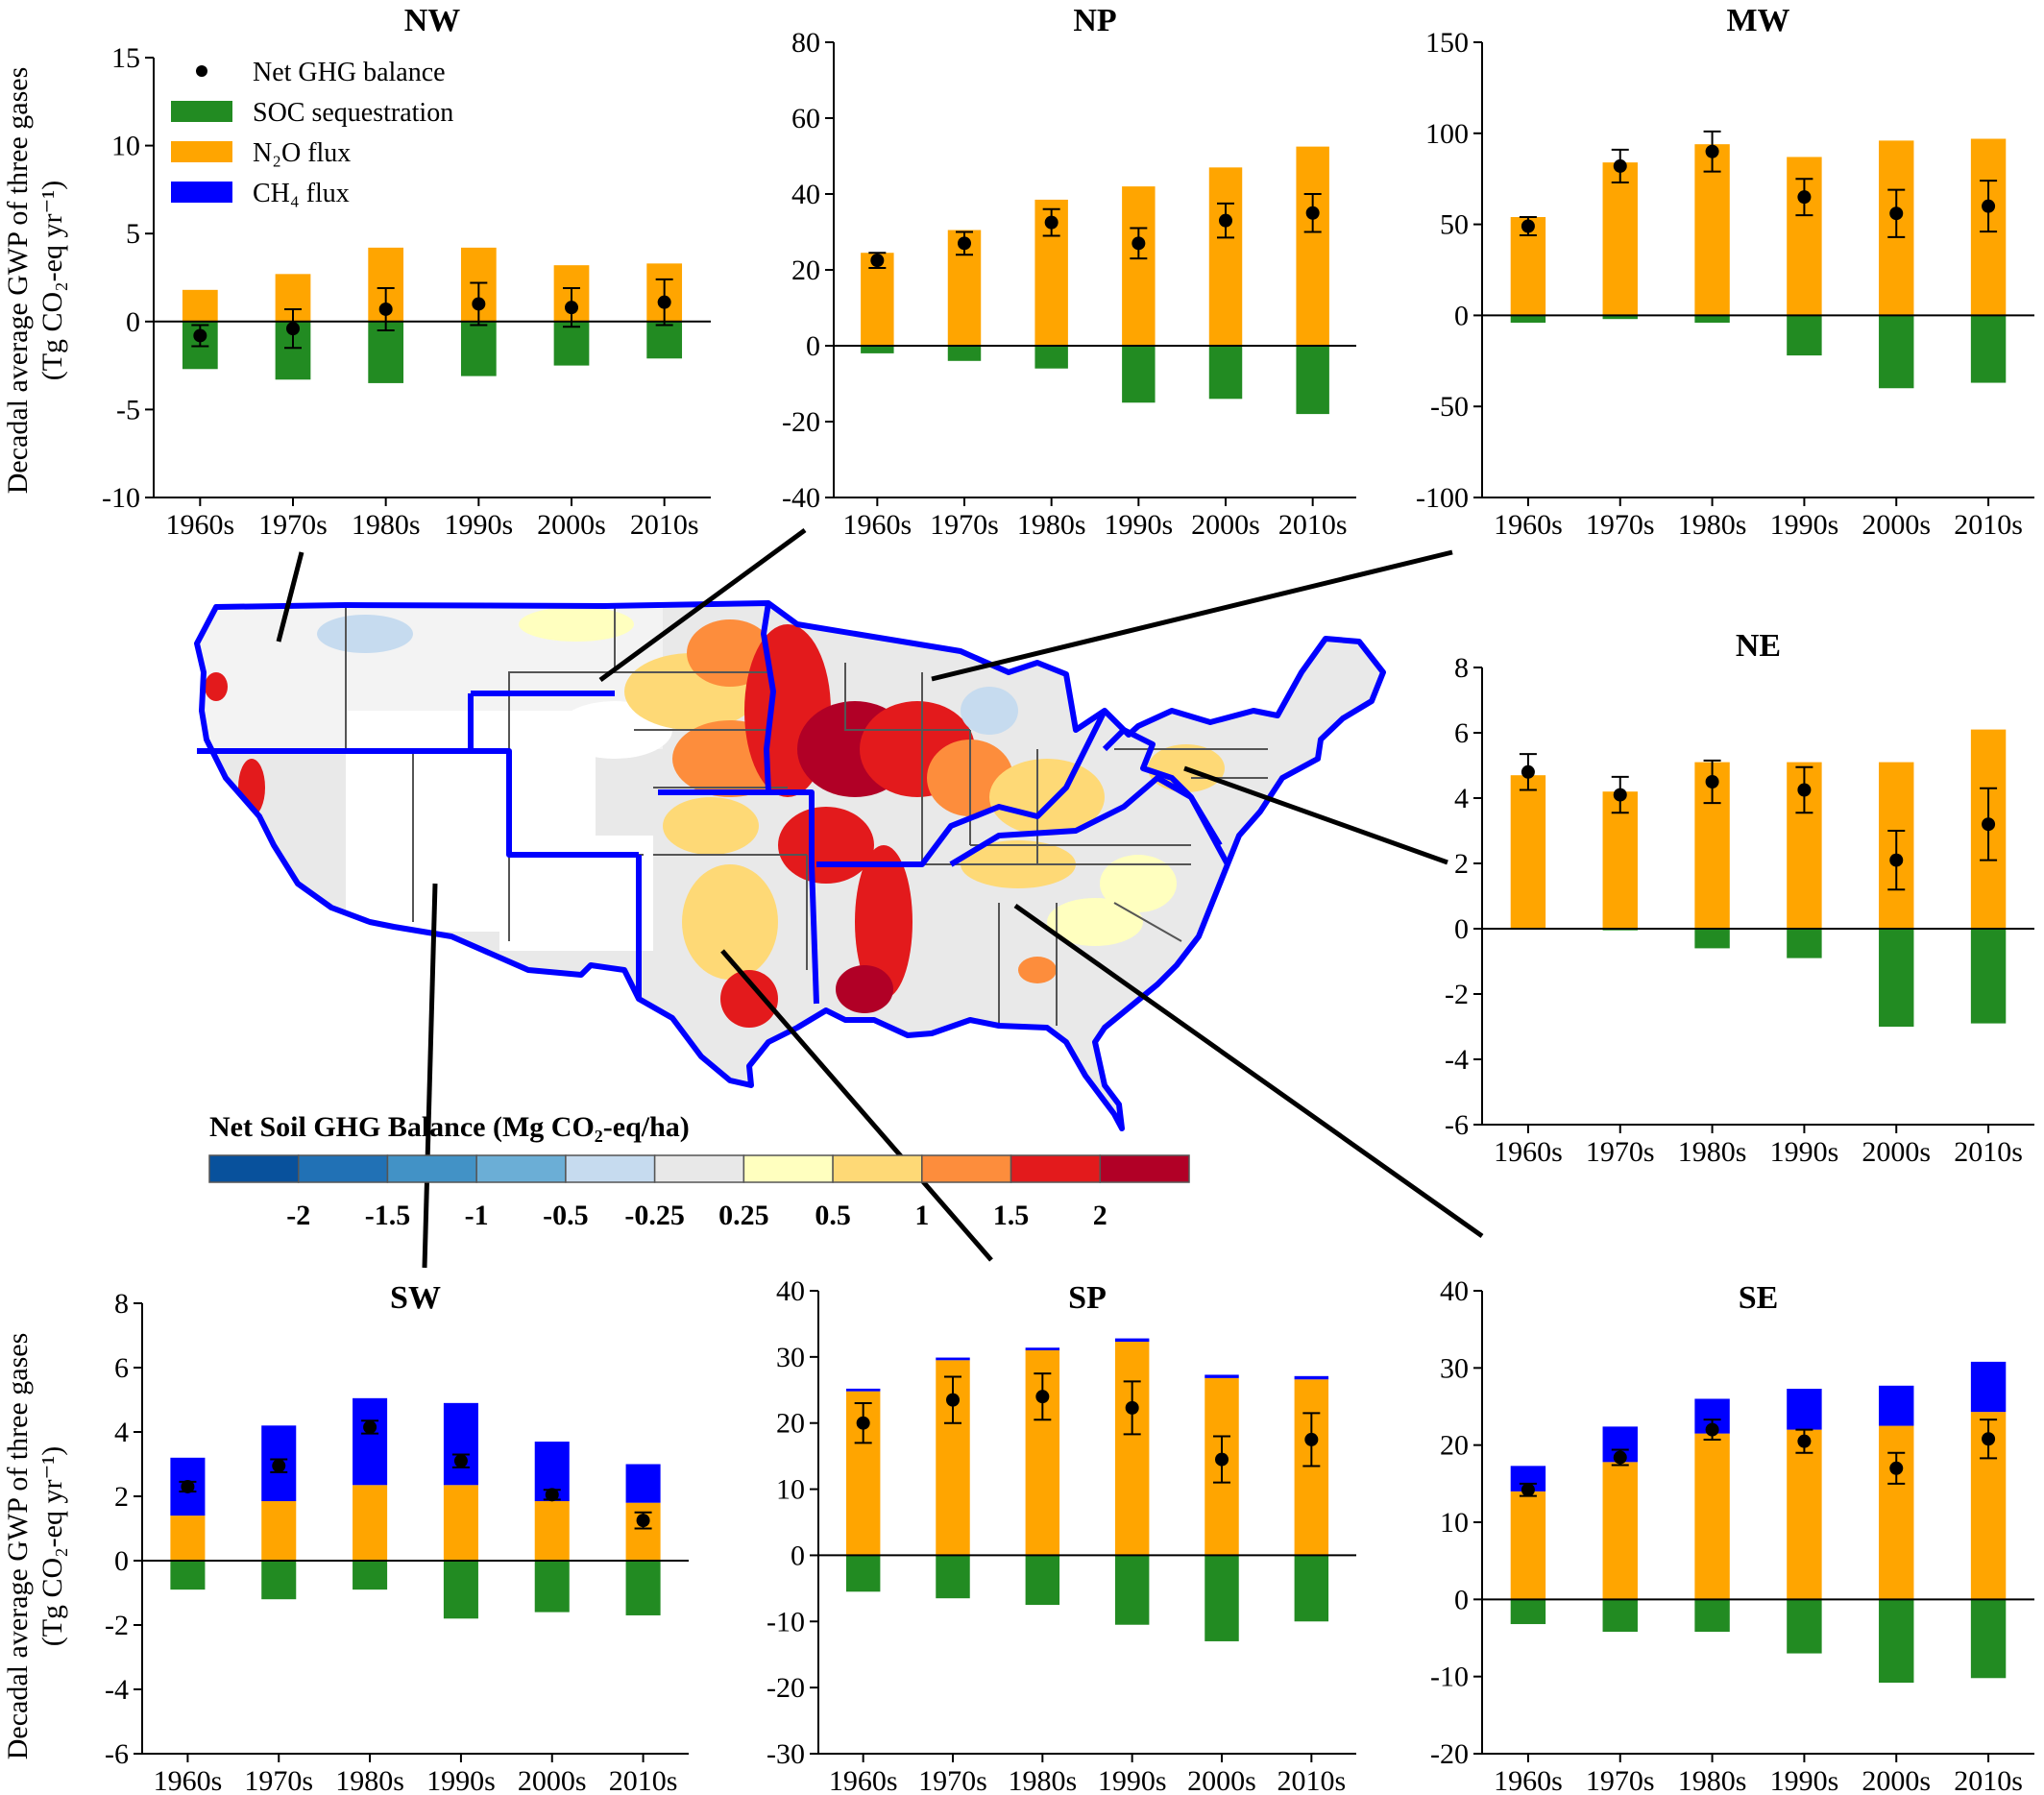 The image size is (2044, 1795). What do you see at coordinates (301, 193) in the screenshot?
I see `legend-label-ch4: CH₄ flux` at bounding box center [301, 193].